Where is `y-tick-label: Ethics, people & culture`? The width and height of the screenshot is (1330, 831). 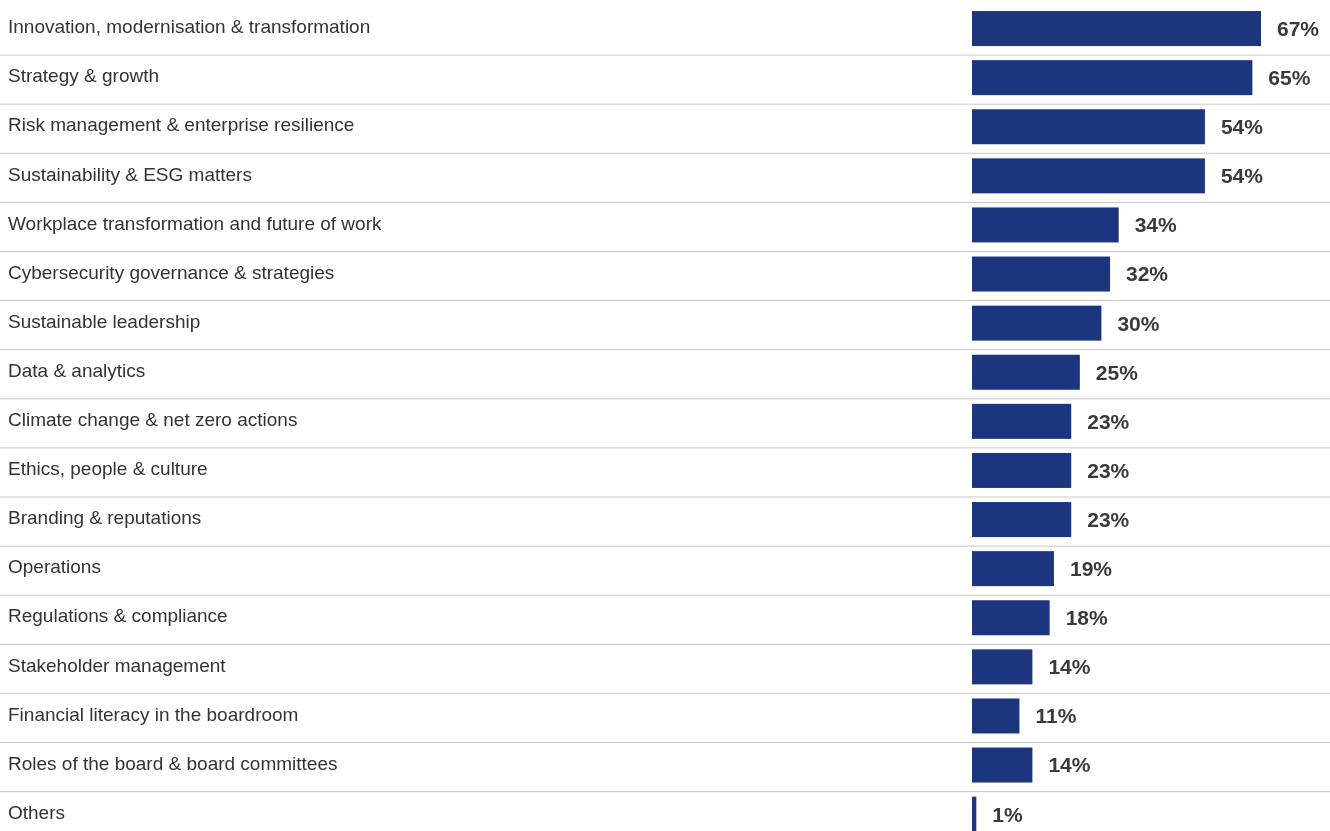
y-tick-label: Ethics, people & culture is located at coordinates (108, 469).